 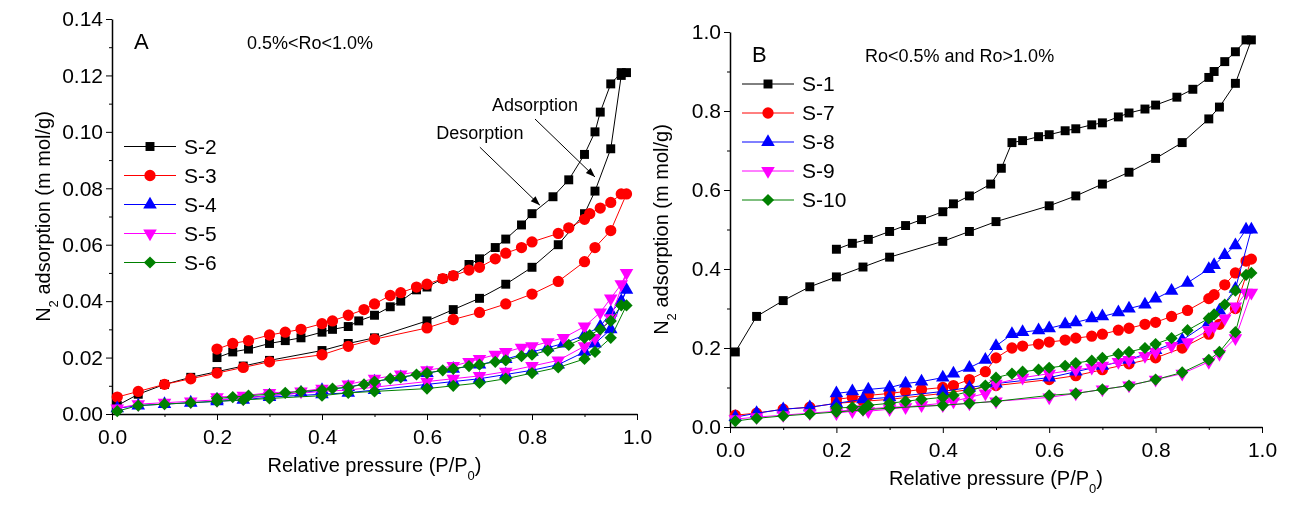 I want to click on legend-label: S-10, so click(x=824, y=200).